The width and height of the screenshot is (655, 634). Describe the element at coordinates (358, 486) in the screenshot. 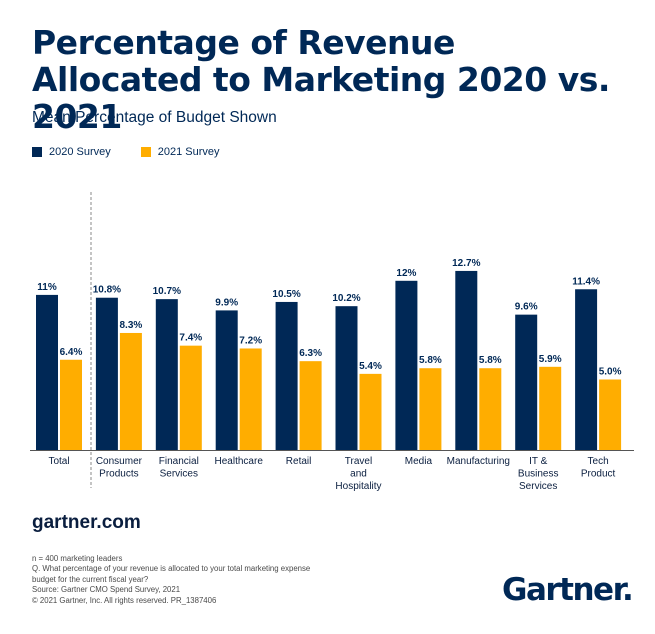

I see `category-label: Hospitality` at that location.